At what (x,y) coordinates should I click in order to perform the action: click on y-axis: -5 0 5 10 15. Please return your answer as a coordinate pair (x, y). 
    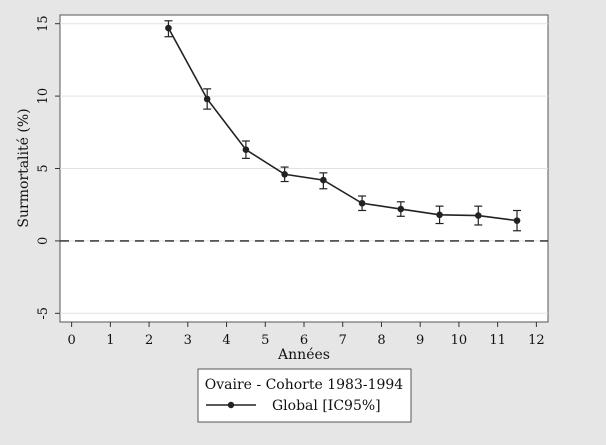
    Looking at the image, I should click on (48, 167).